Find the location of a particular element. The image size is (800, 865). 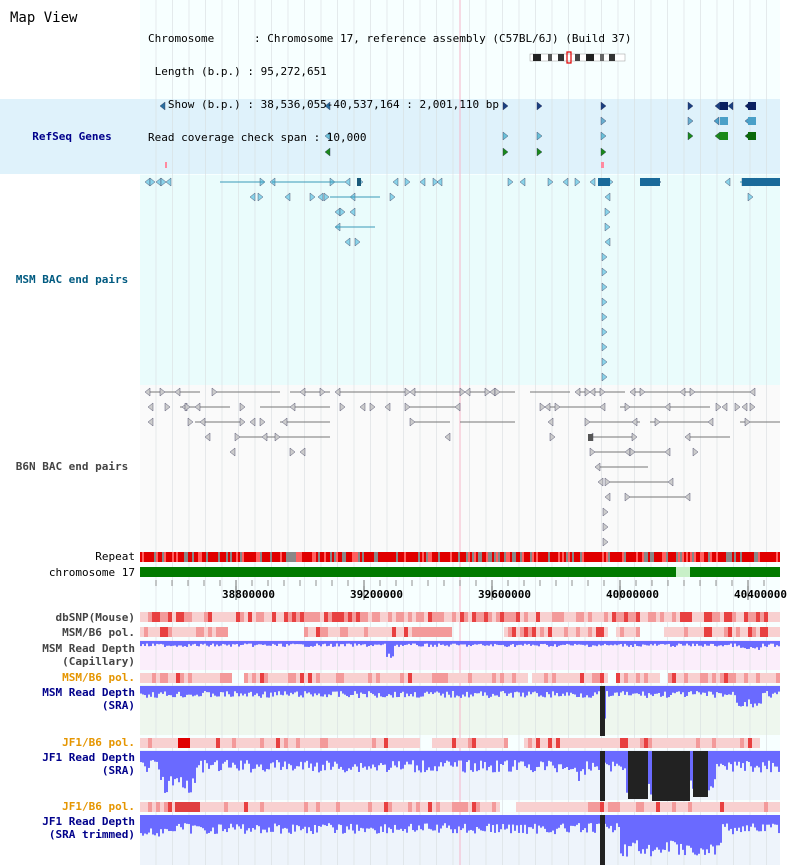

chromosome-bar is located at coordinates (460, 572).